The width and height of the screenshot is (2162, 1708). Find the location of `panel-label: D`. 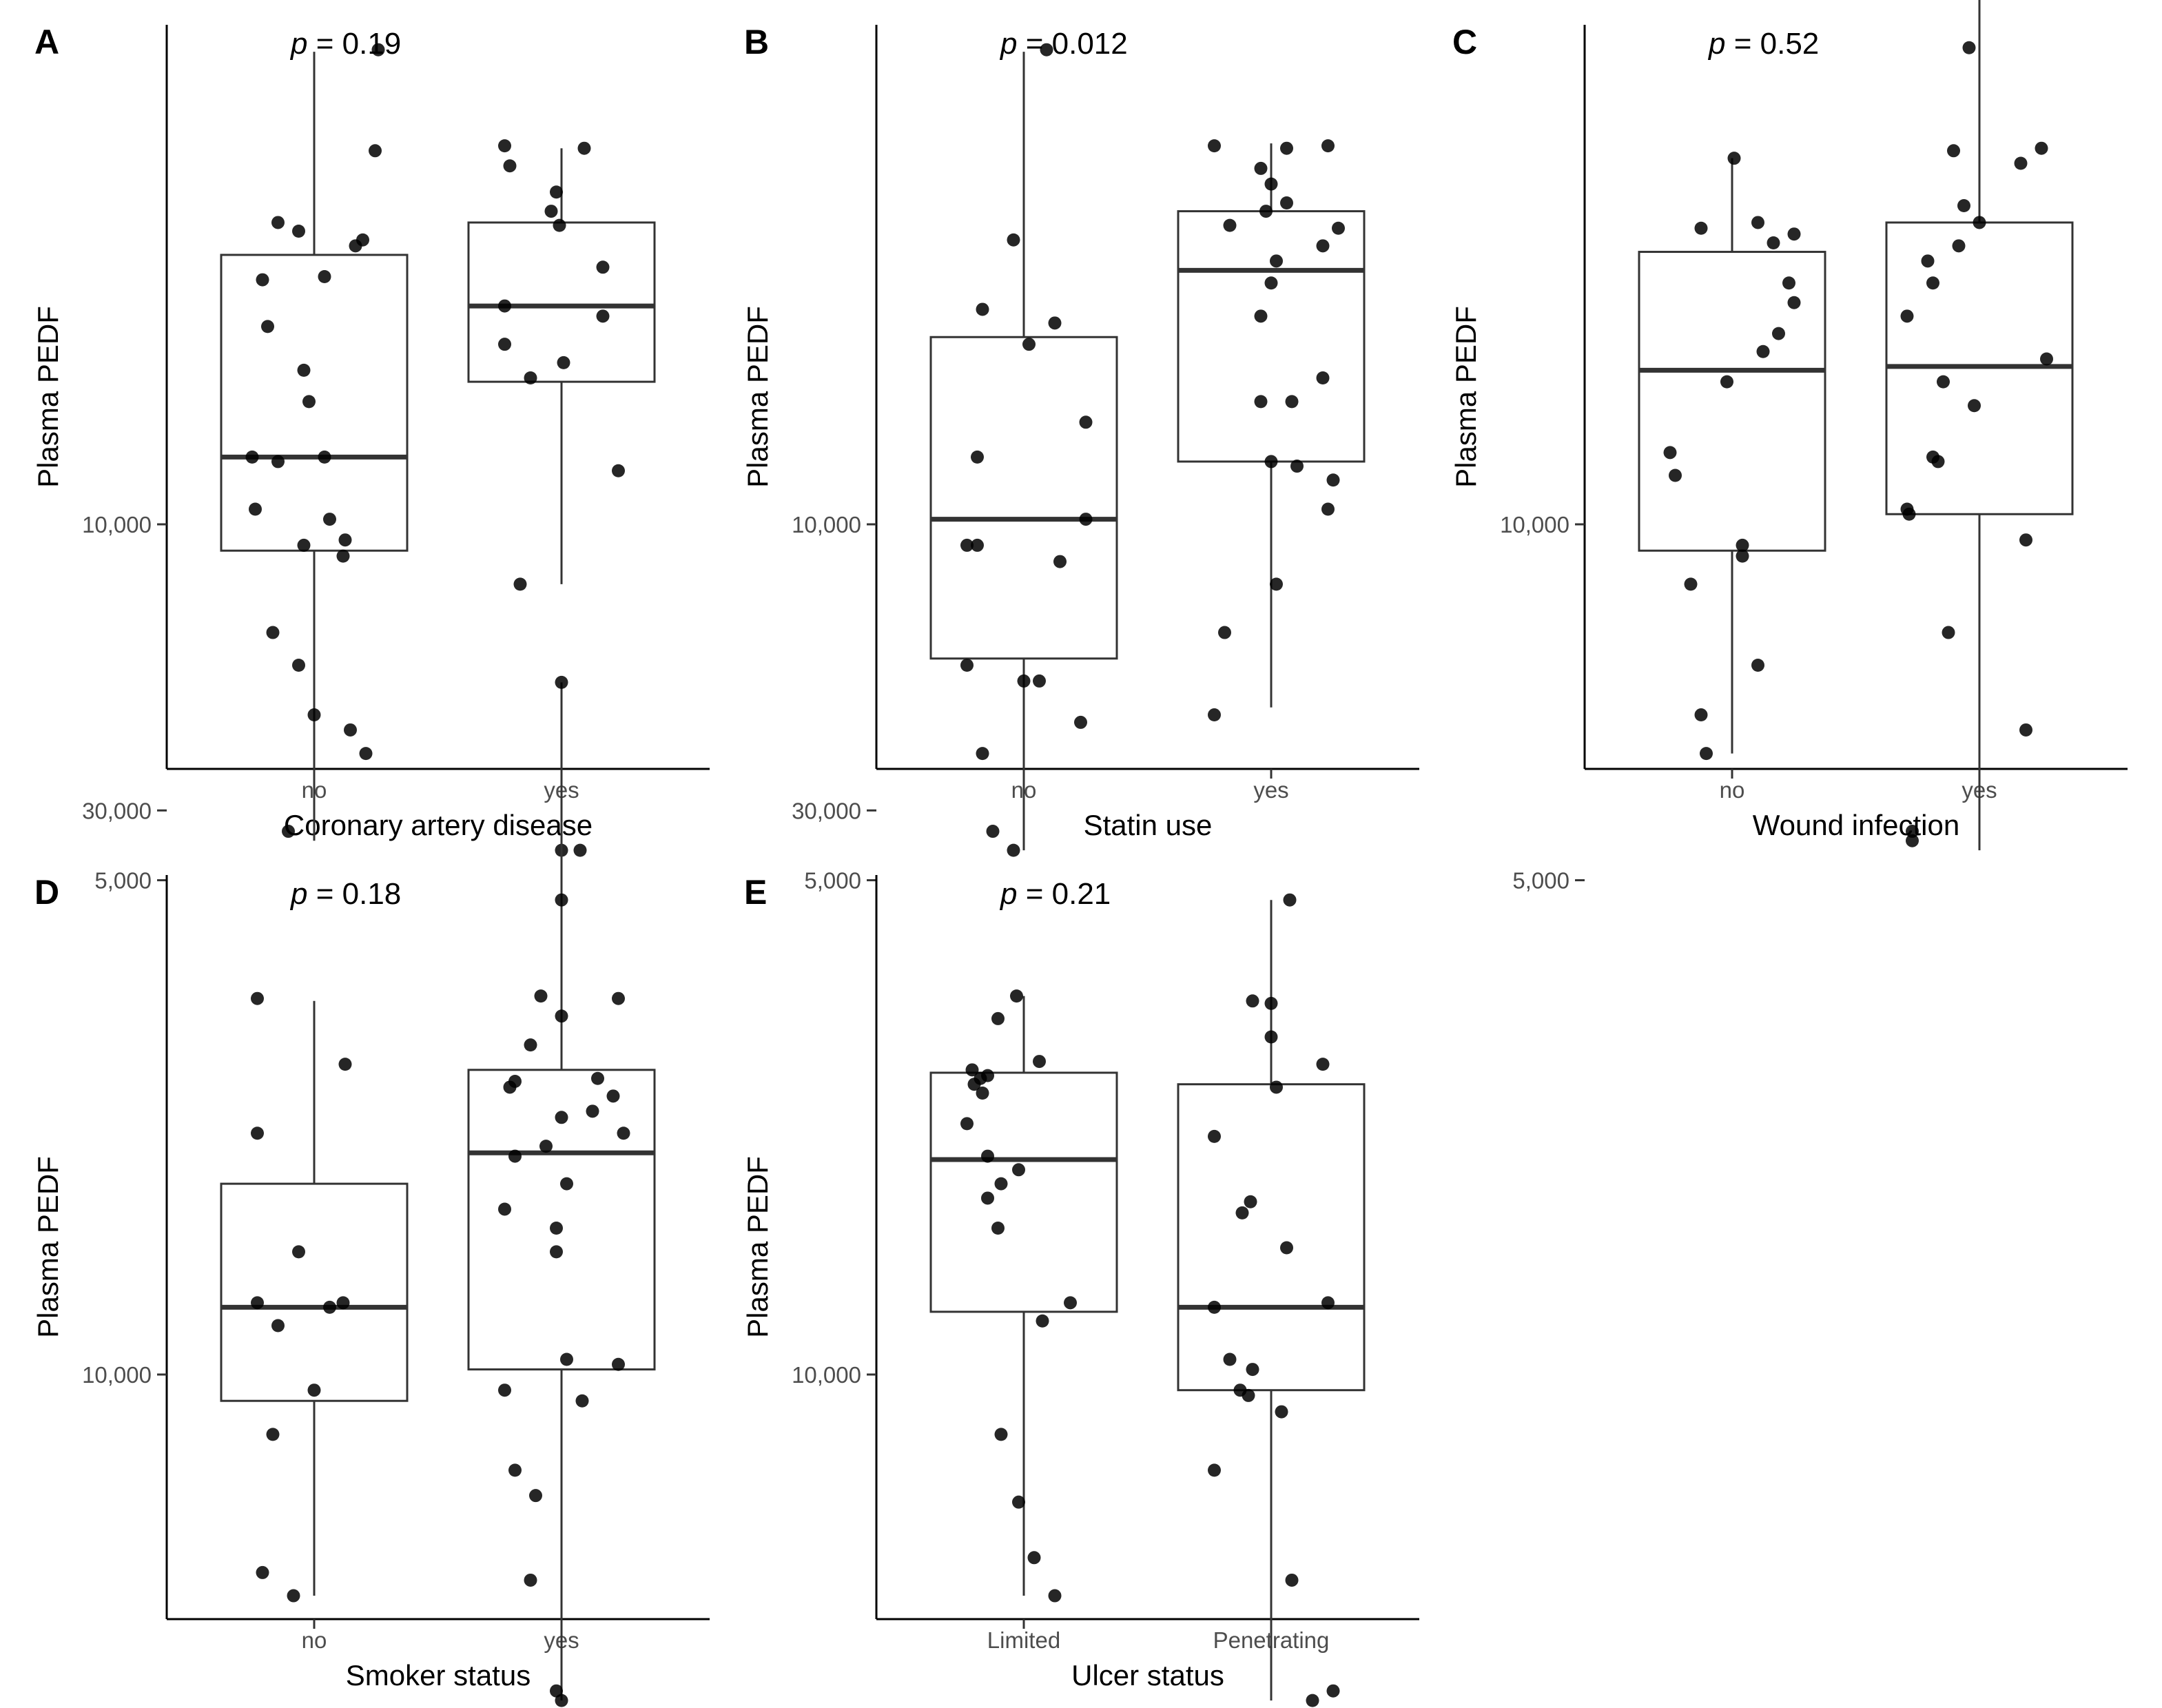

panel-label: D is located at coordinates (46, 892).